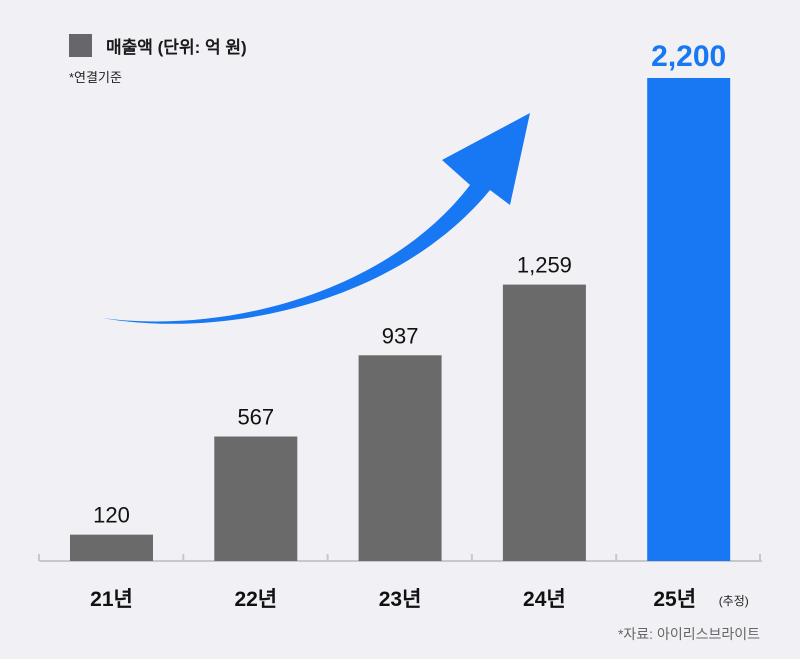 This screenshot has width=800, height=659. Describe the element at coordinates (111, 599) in the screenshot. I see `x-tick-label: 21년` at that location.